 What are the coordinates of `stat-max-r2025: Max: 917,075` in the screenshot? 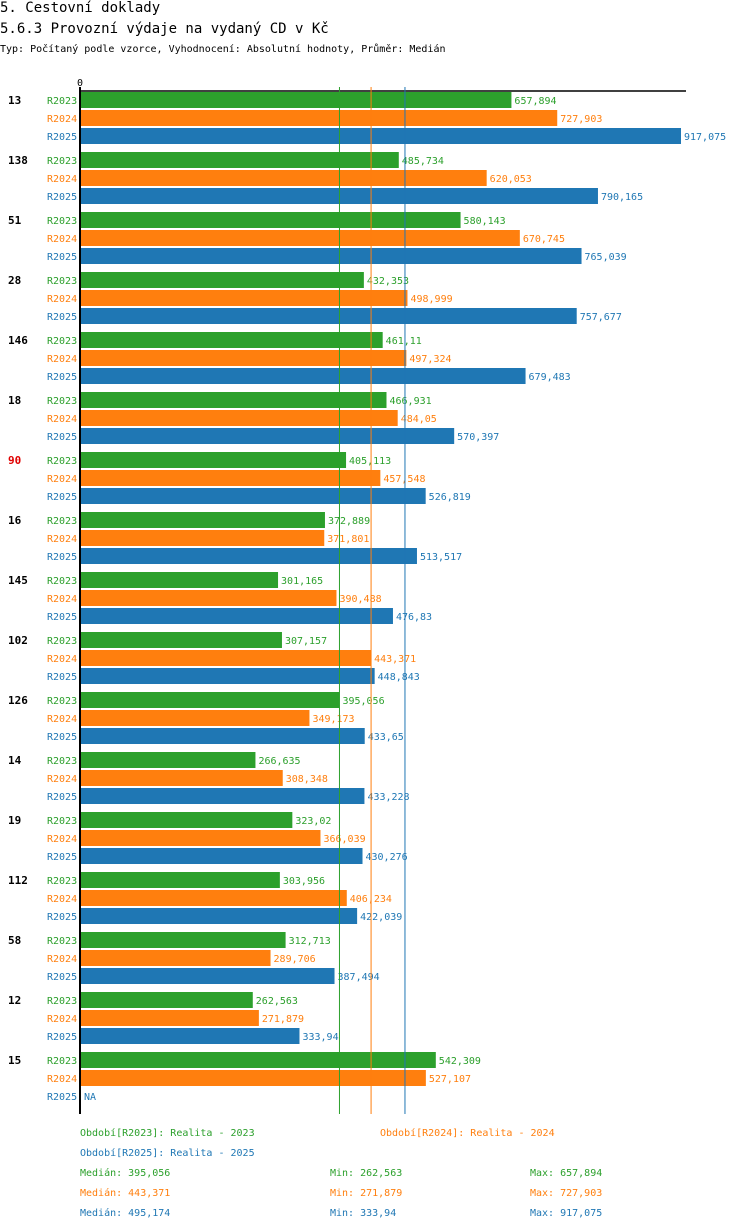 It's located at (566, 1213).